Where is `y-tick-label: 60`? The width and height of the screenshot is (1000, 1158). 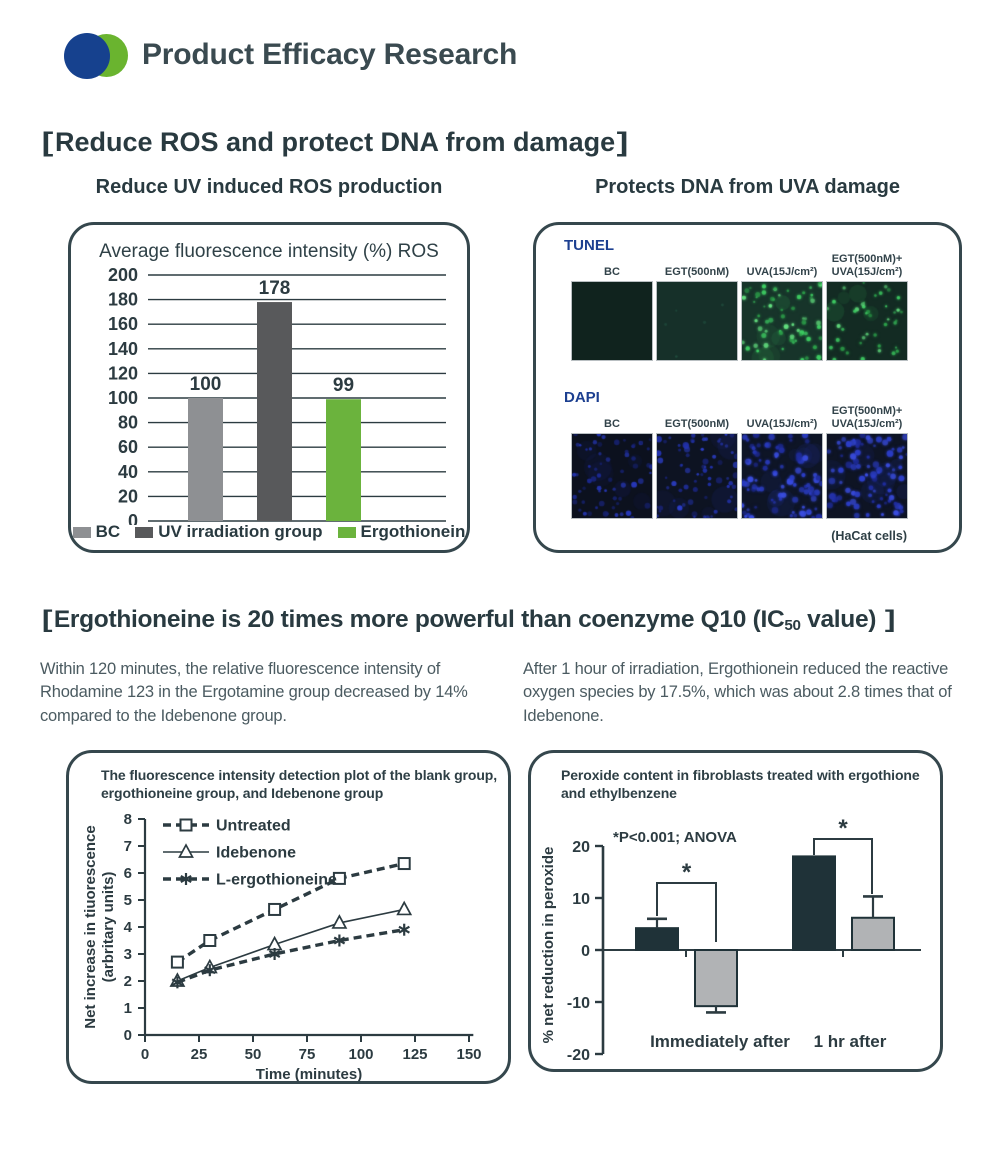 y-tick-label: 60 is located at coordinates (128, 447).